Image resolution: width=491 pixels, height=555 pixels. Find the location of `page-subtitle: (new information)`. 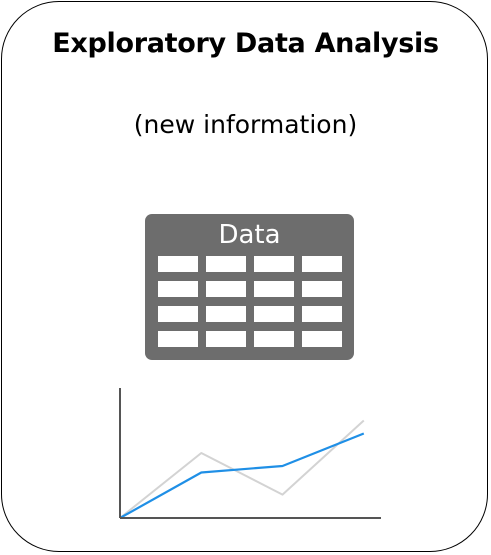

page-subtitle: (new information) is located at coordinates (245, 124).